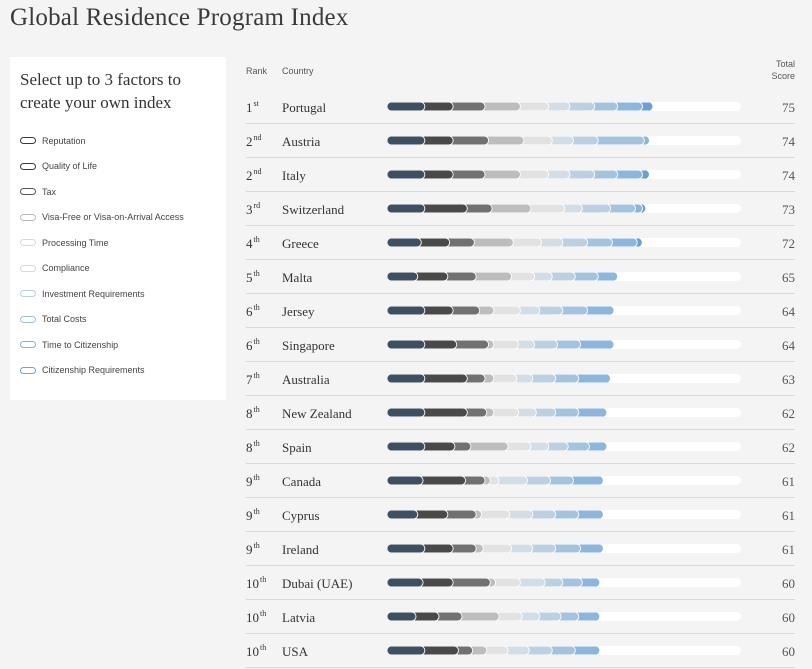 Image resolution: width=812 pixels, height=669 pixels. Describe the element at coordinates (123, 192) in the screenshot. I see `factor-toggle: Tax` at that location.